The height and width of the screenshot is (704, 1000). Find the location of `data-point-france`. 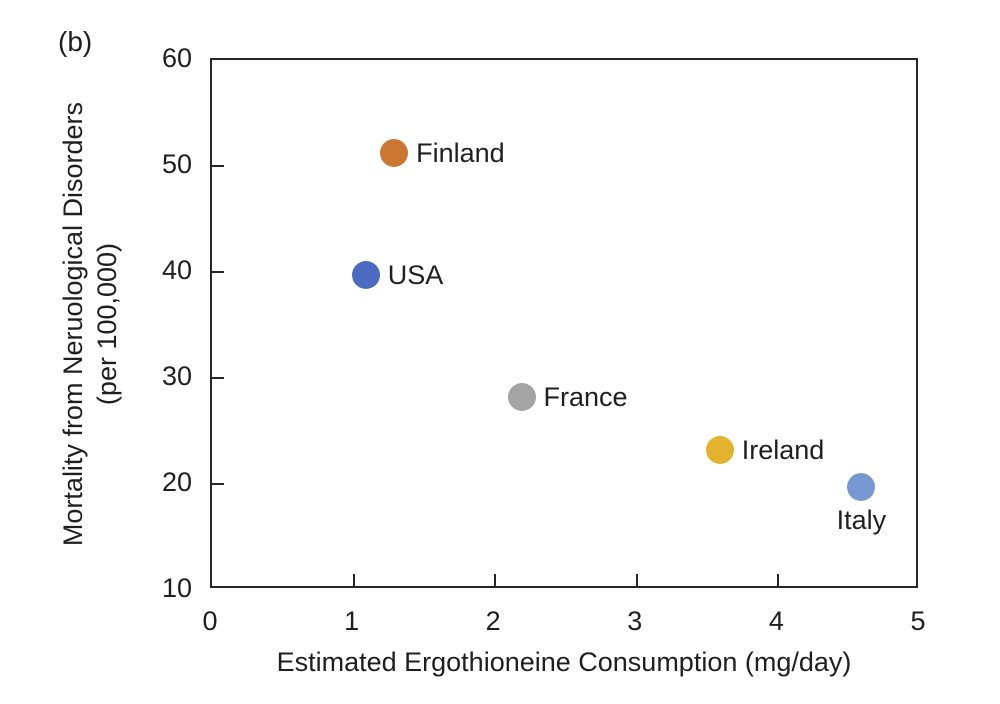

data-point-france is located at coordinates (521, 397).